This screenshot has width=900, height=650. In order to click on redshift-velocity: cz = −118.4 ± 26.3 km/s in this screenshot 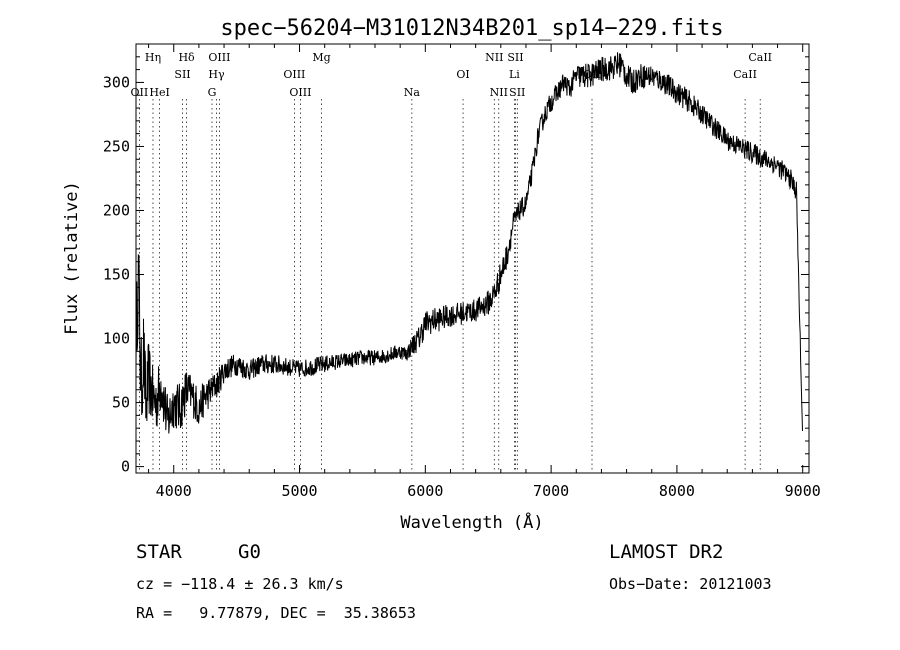, I will do `click(240, 584)`.